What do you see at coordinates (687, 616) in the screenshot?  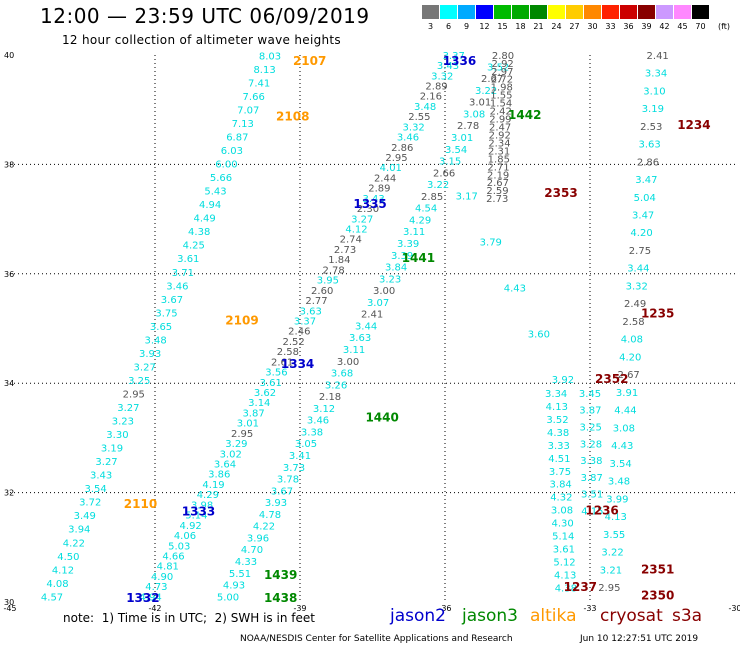 I see `satellite-name-s3a: s3a` at bounding box center [687, 616].